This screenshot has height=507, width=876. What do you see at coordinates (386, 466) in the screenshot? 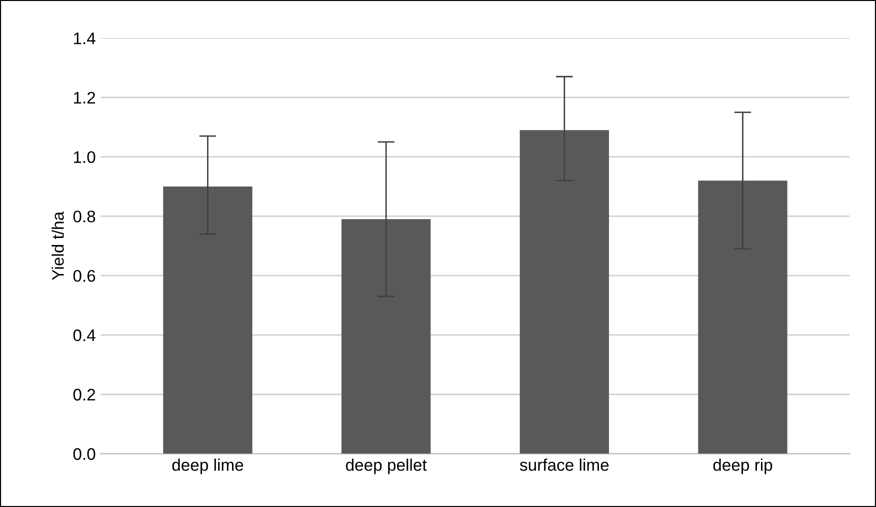
I see `x-tick-label: deep pellet` at bounding box center [386, 466].